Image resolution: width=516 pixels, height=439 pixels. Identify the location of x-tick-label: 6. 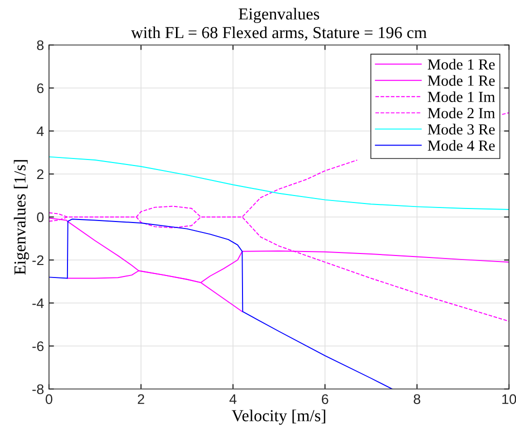
(325, 399).